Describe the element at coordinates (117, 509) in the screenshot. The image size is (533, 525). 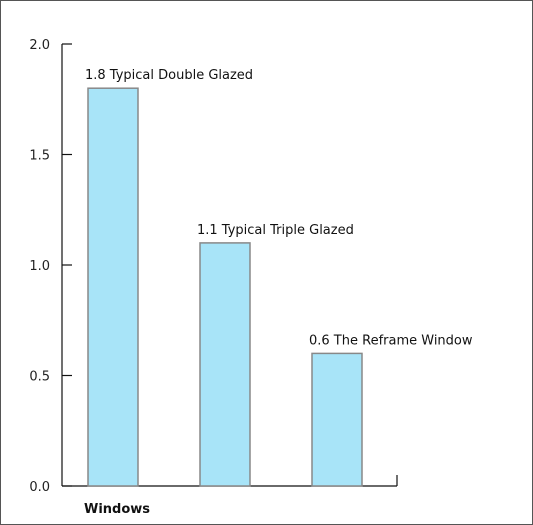
I see `x-axis-title: Windows` at that location.